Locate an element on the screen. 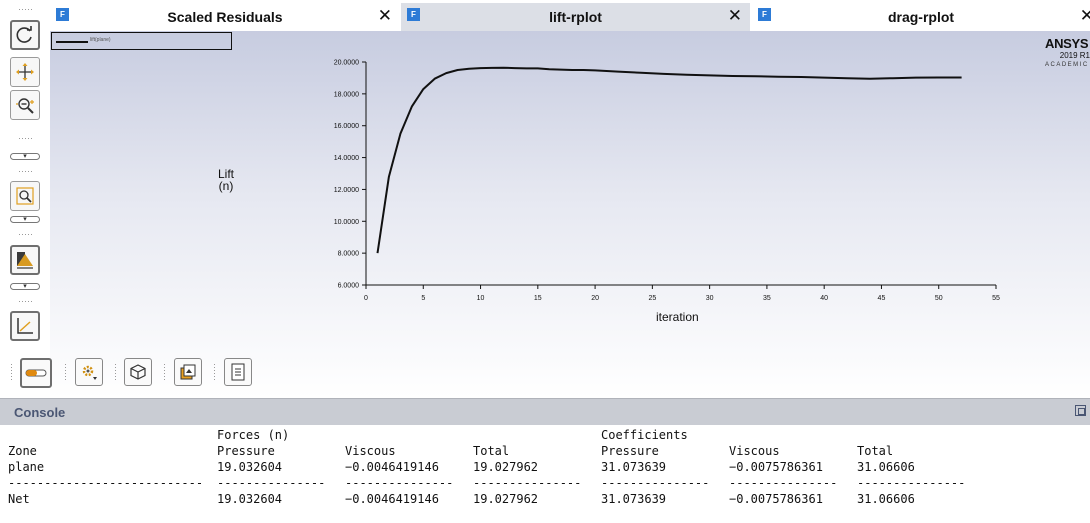 This screenshot has width=1090, height=523. y-axis-label-unit: (n) is located at coordinates (226, 186).